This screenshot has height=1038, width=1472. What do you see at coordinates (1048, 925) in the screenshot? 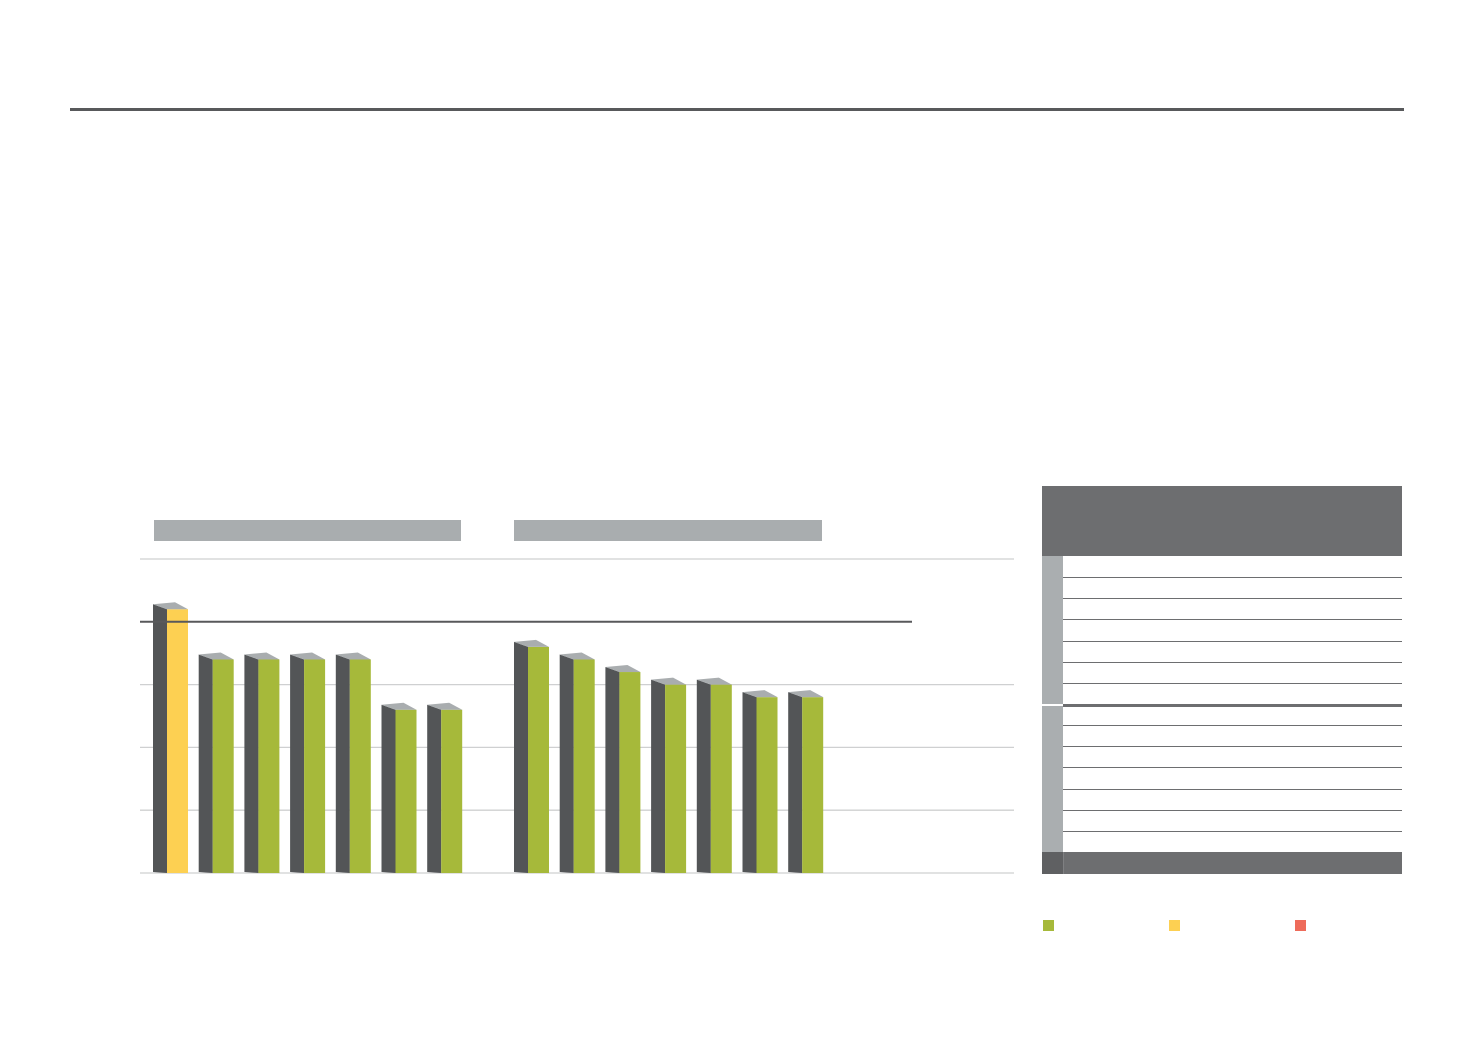
I see `legend-swatch-green` at bounding box center [1048, 925].